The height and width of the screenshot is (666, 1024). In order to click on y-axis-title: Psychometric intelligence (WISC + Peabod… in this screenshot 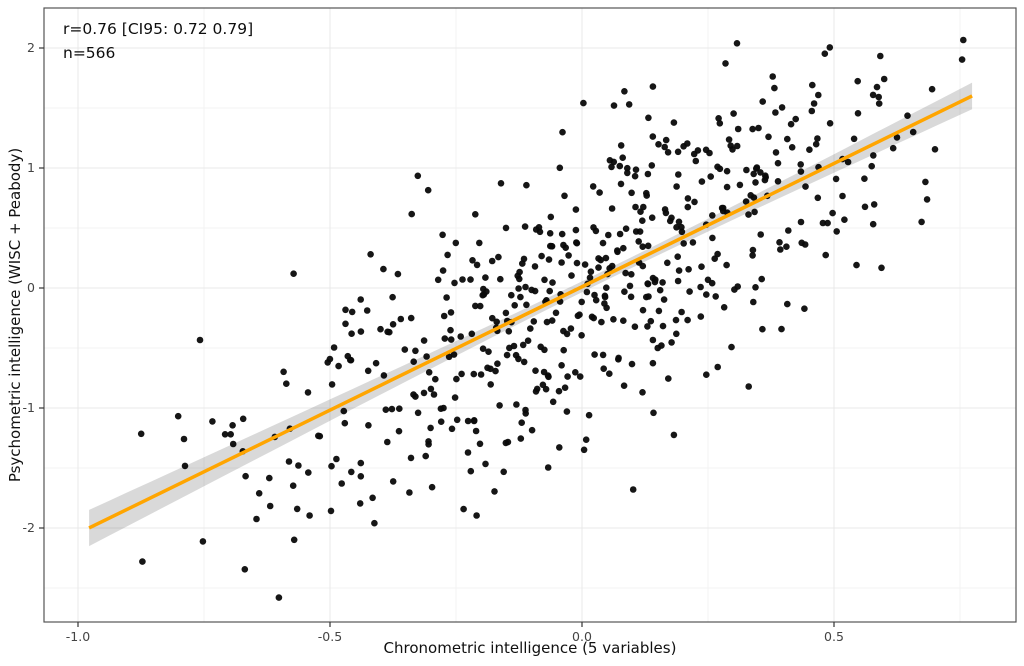, I will do `click(15, 315)`.